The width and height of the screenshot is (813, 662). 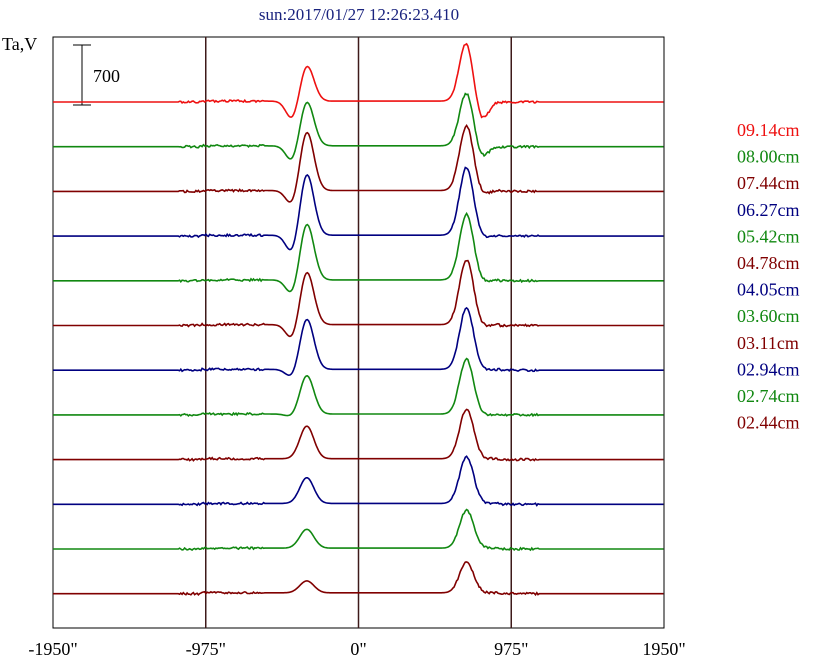 I want to click on trace-05.42cm, so click(x=358, y=252).